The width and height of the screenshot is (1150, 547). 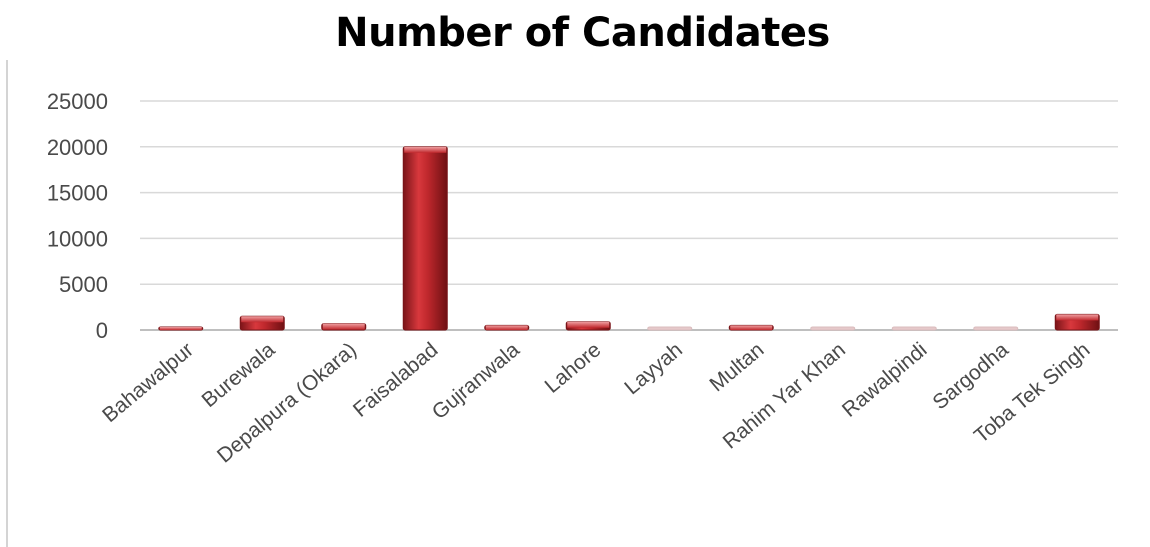 I want to click on y-tick-label: 20000, so click(x=77, y=147).